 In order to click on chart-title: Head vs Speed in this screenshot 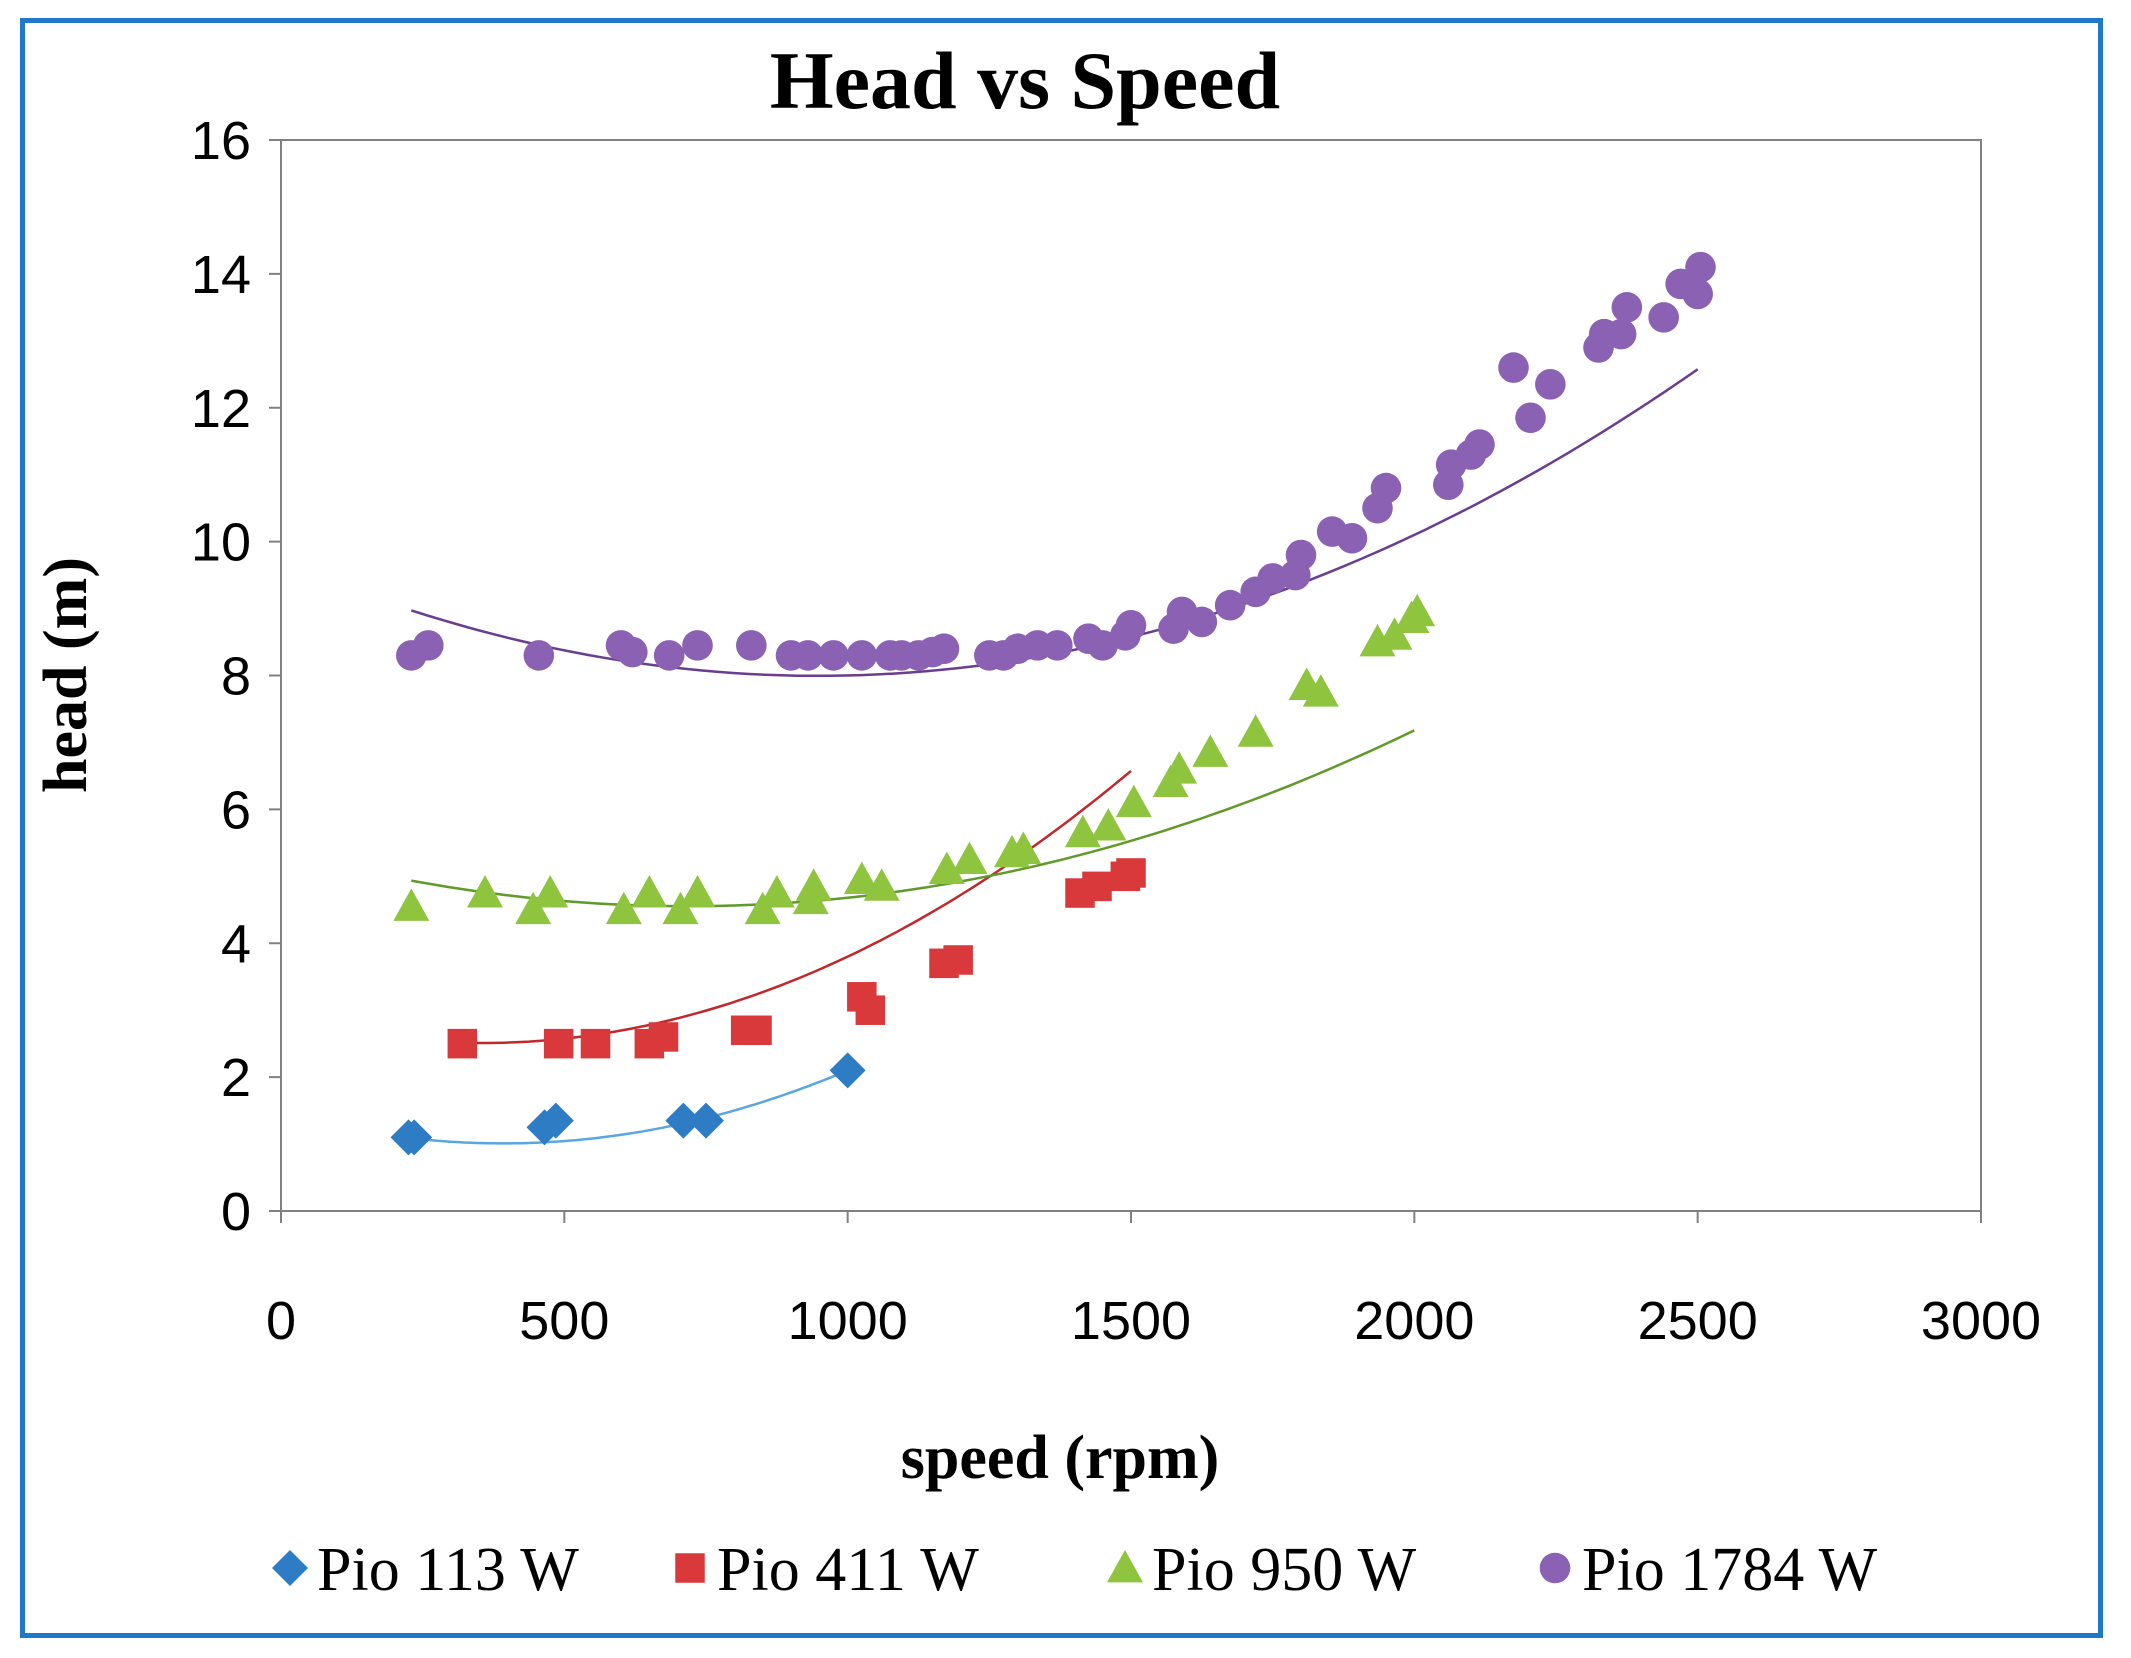, I will do `click(1025, 80)`.